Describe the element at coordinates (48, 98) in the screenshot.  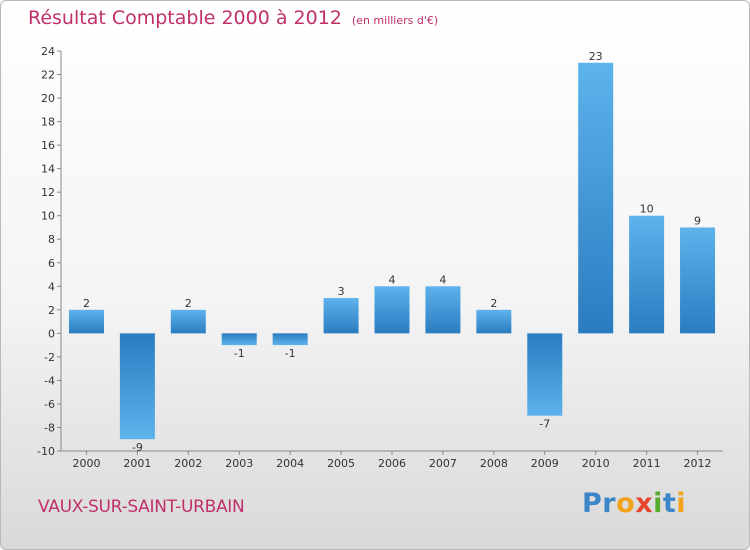
I see `y-tick-label: 20` at that location.